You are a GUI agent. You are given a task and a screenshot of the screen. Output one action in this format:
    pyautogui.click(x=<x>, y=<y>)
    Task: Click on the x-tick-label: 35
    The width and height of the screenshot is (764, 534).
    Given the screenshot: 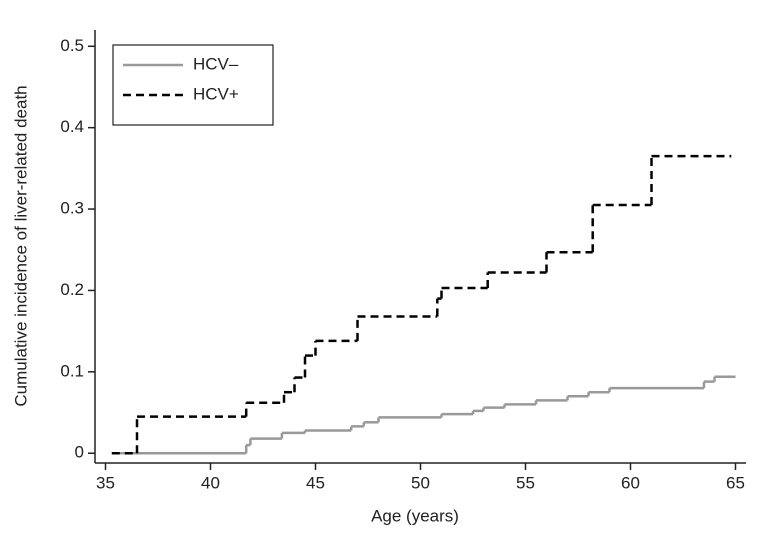 What is the action you would take?
    pyautogui.click(x=105, y=482)
    